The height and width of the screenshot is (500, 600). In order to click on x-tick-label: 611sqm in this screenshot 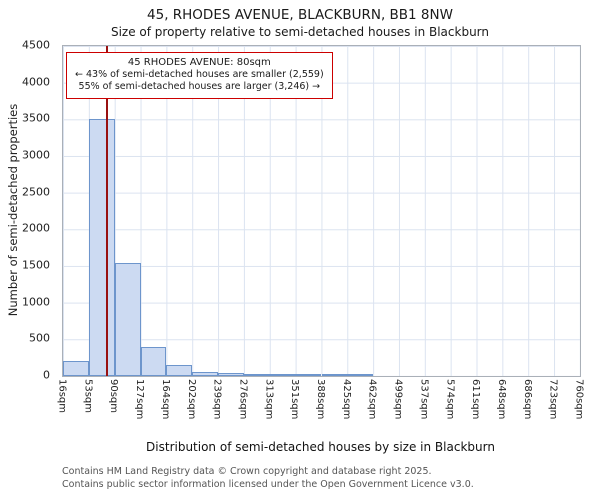, I will do `click(476, 399)`.